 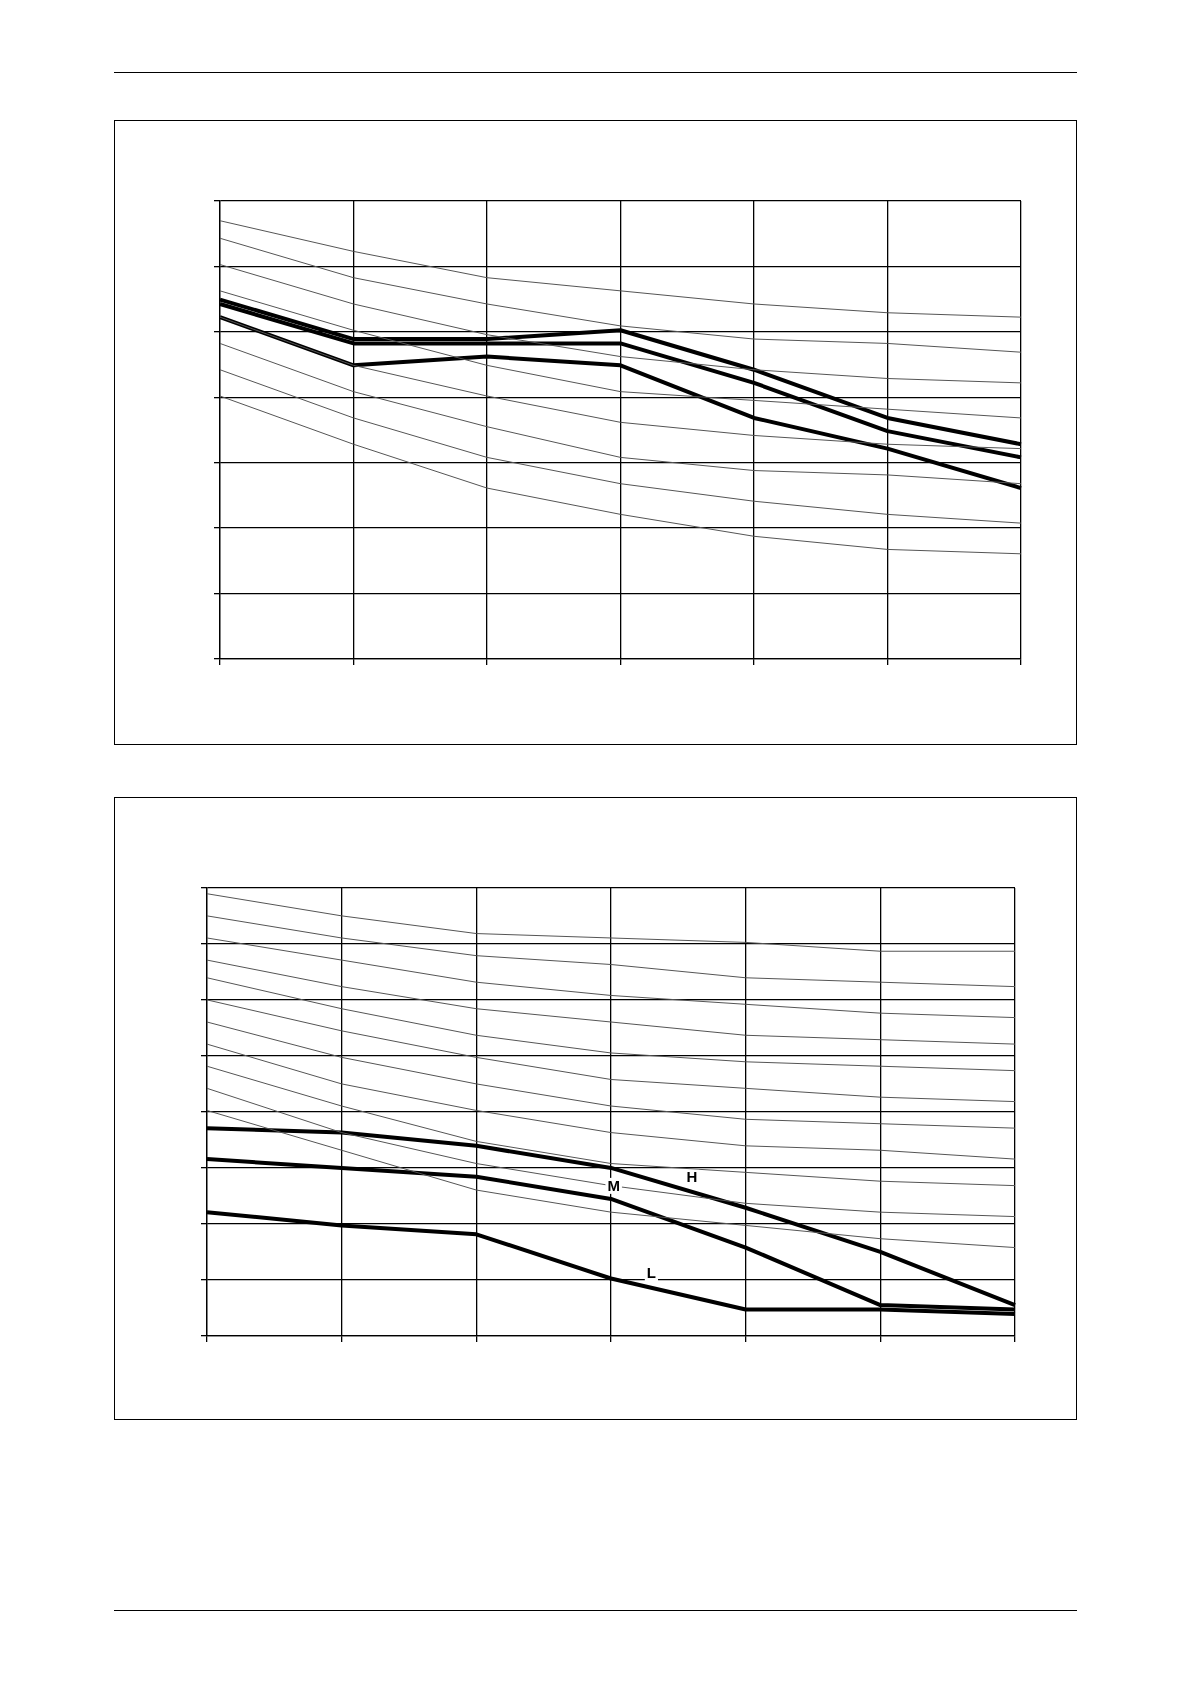 I want to click on series-label: L, so click(x=651, y=1273).